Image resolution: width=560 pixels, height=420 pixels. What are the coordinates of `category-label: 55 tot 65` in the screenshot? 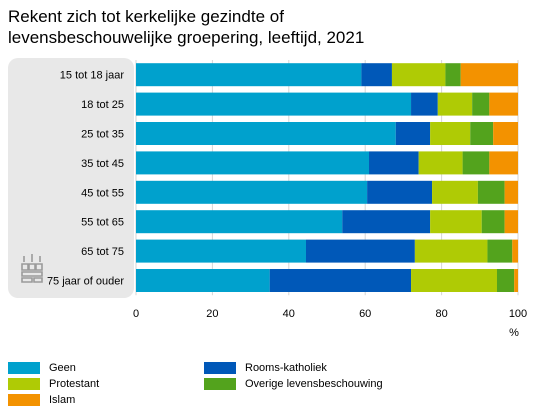 It's located at (102, 223).